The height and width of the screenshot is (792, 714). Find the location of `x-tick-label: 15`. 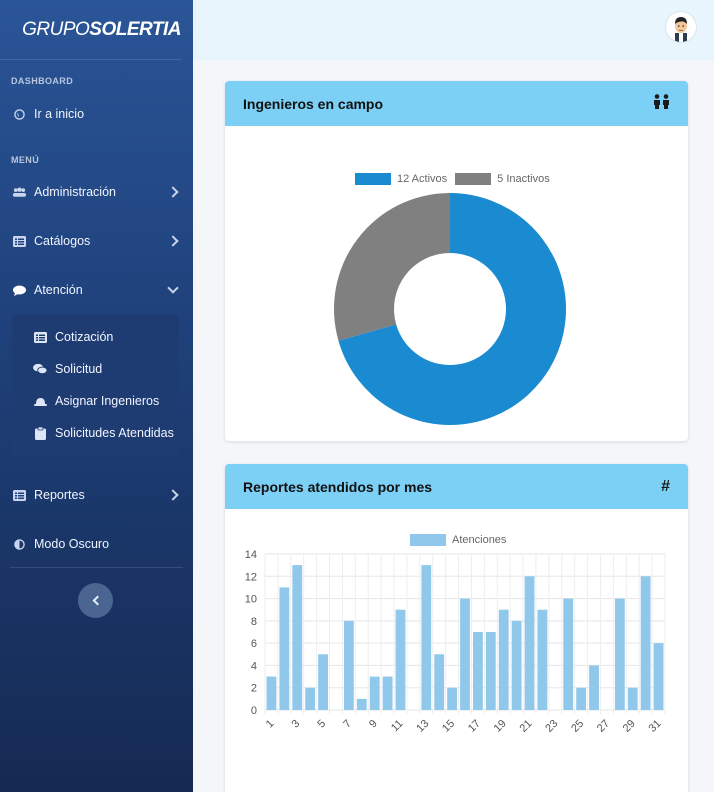

x-tick-label: 15 is located at coordinates (448, 726).